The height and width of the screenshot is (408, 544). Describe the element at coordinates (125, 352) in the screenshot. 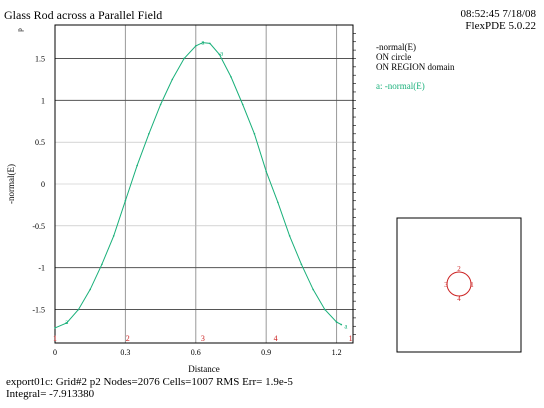

I see `x-tick-label: 0.3` at that location.